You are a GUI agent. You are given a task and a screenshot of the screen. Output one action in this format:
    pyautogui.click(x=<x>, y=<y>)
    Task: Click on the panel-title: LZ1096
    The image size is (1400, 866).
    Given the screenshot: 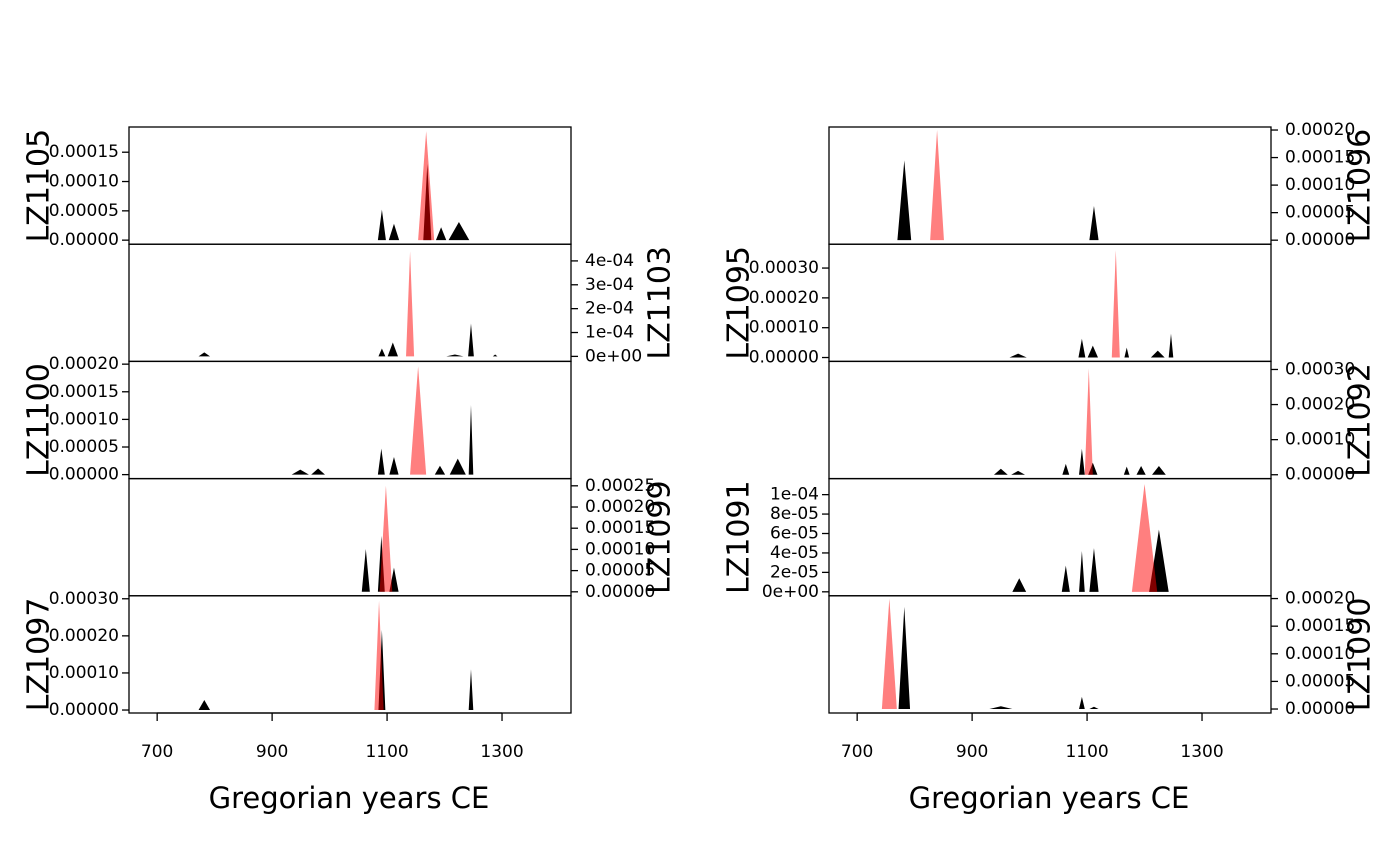 What is the action you would take?
    pyautogui.click(x=1360, y=186)
    